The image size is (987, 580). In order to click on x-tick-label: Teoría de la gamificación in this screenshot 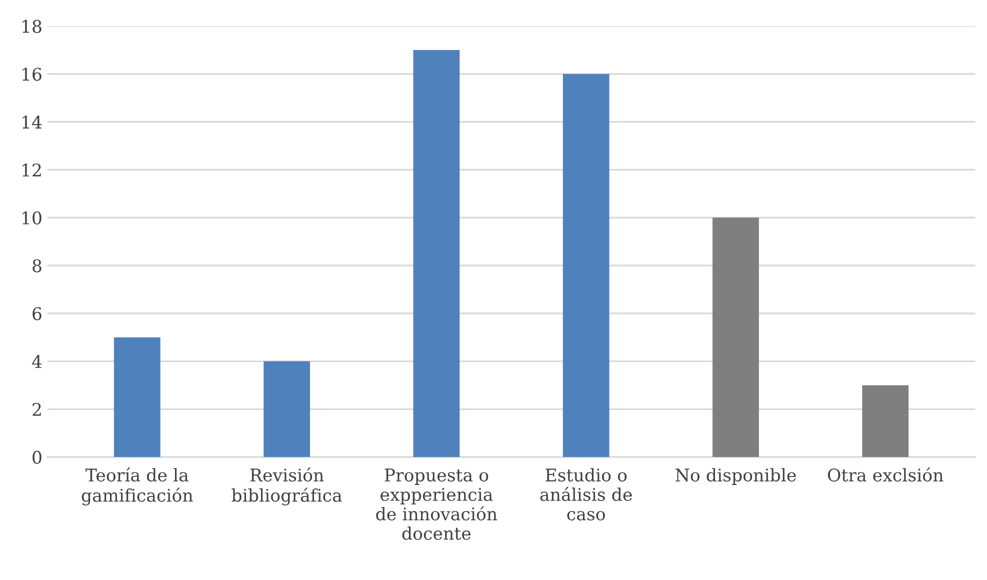, I will do `click(137, 486)`.